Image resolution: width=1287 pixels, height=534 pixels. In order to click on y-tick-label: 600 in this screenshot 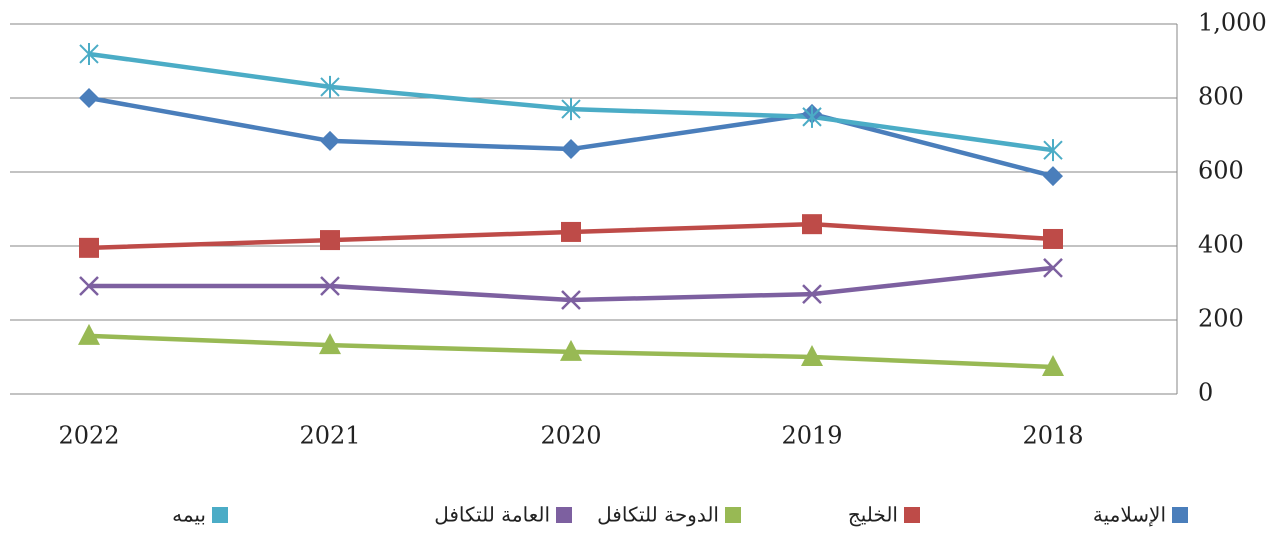, I will do `click(1221, 171)`.